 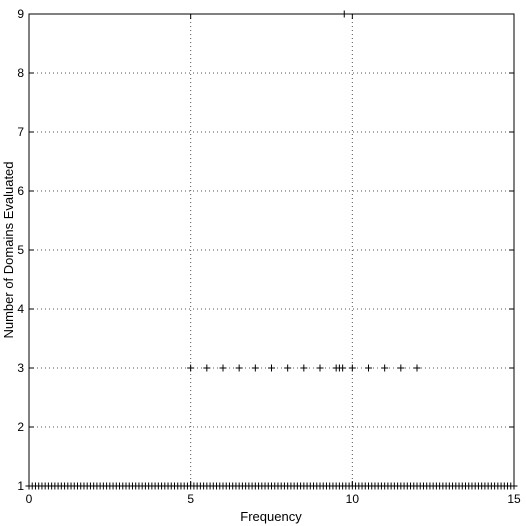 I want to click on y-tick-label: 7, so click(x=20, y=132).